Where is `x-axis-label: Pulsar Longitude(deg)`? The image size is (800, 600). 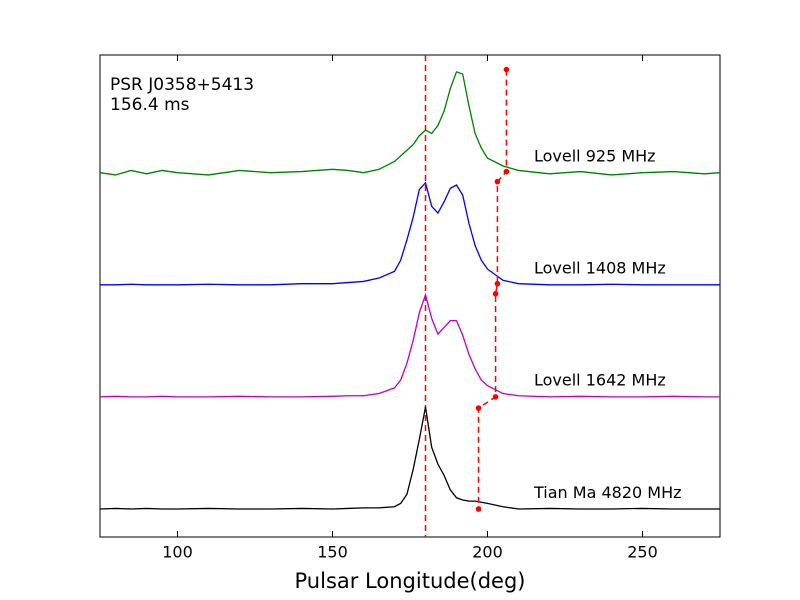
x-axis-label: Pulsar Longitude(deg) is located at coordinates (410, 581).